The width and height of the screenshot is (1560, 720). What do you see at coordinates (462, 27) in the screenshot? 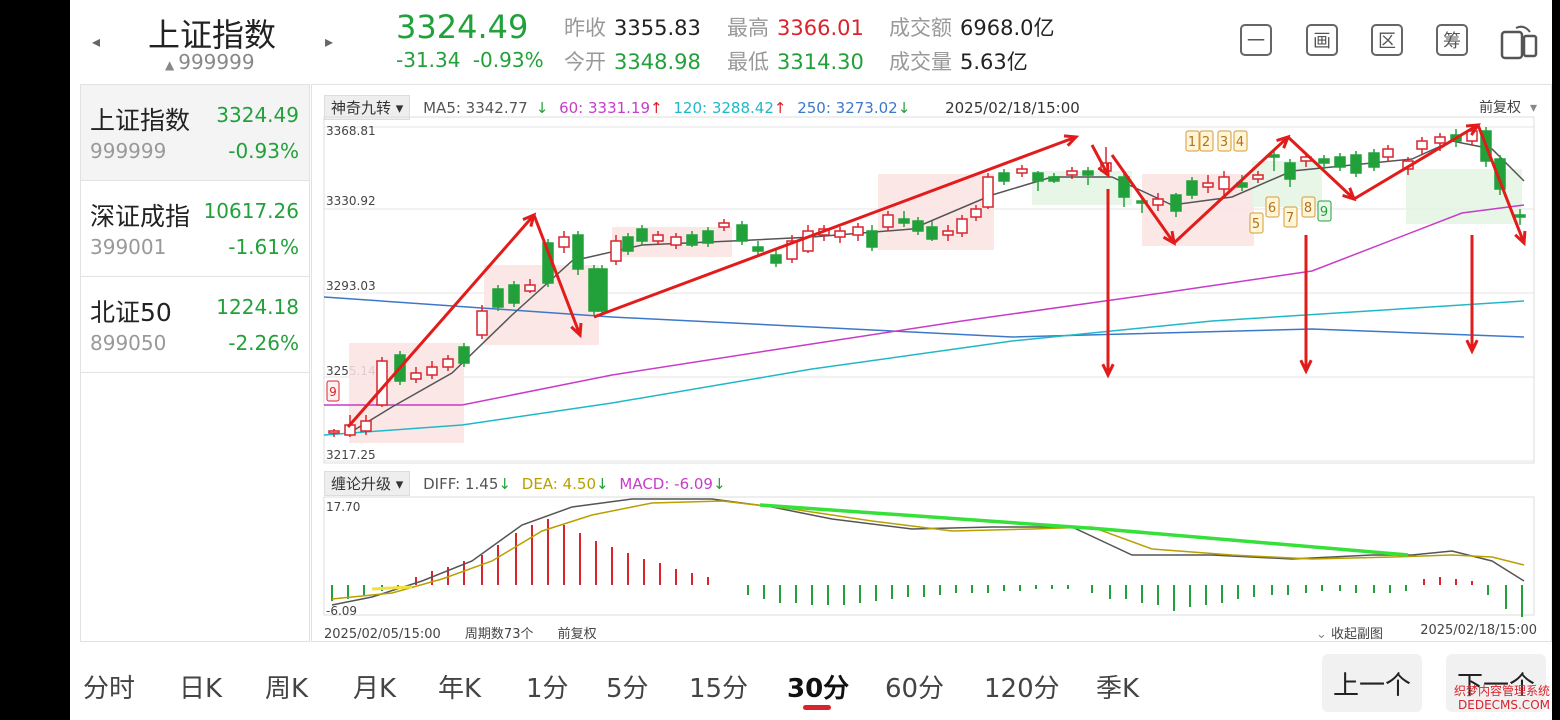
I see `current-price: 3324.49` at bounding box center [462, 27].